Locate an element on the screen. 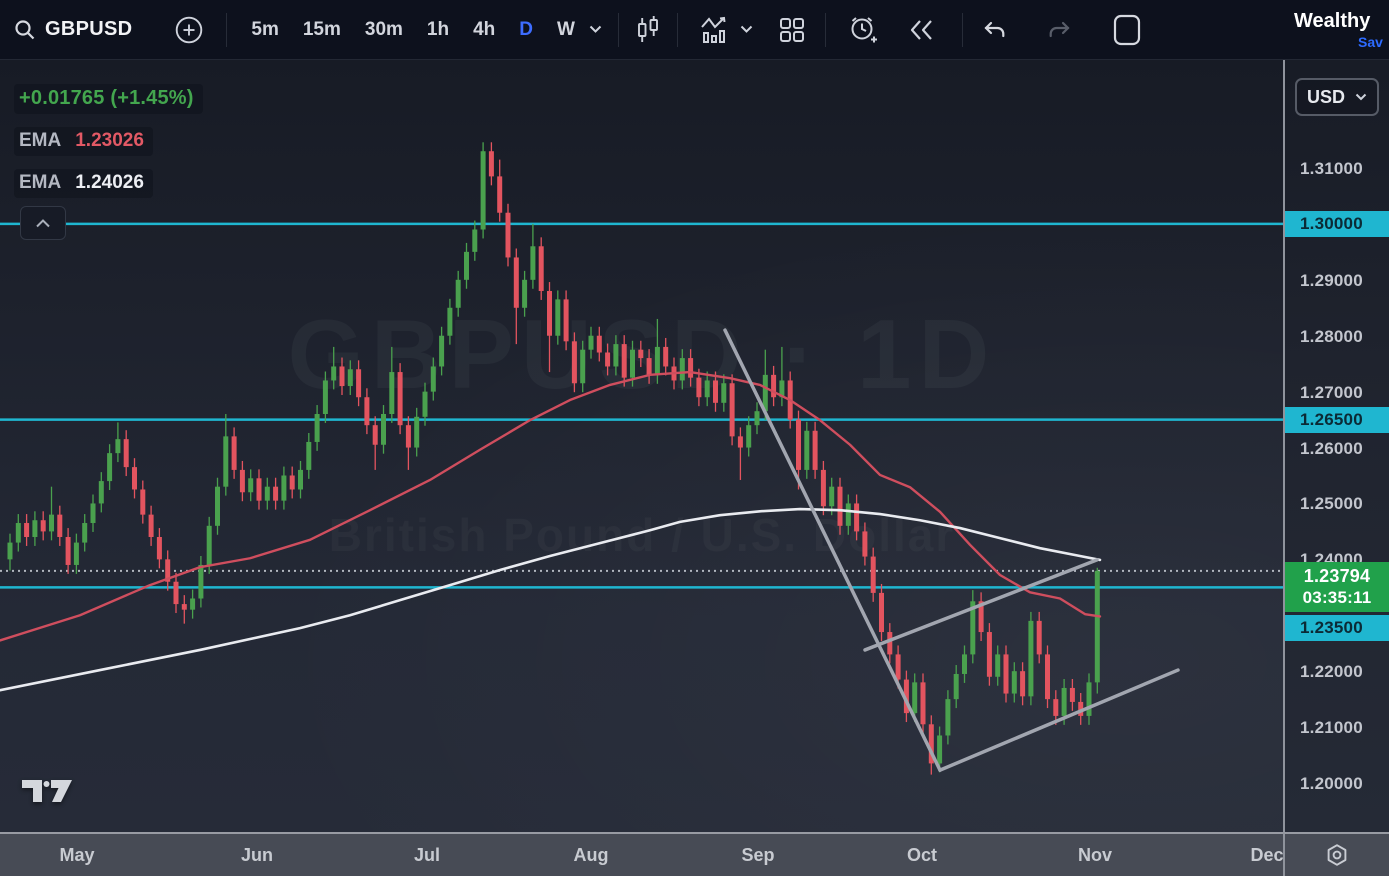 The image size is (1389, 876). price-change-text: +0.01765 (+1.45%) is located at coordinates (106, 98).